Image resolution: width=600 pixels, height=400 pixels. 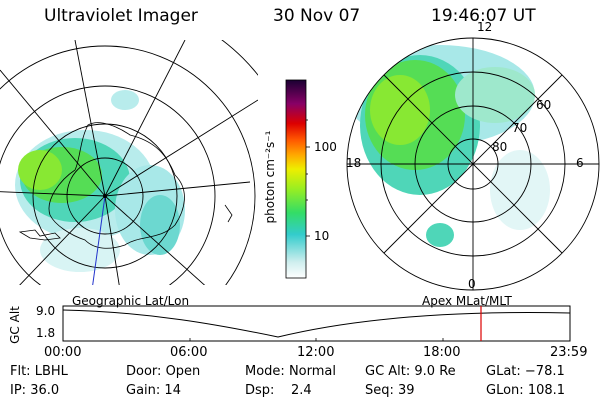 What do you see at coordinates (353, 163) in the screenshot?
I see `mlt-label-18: 18` at bounding box center [353, 163].